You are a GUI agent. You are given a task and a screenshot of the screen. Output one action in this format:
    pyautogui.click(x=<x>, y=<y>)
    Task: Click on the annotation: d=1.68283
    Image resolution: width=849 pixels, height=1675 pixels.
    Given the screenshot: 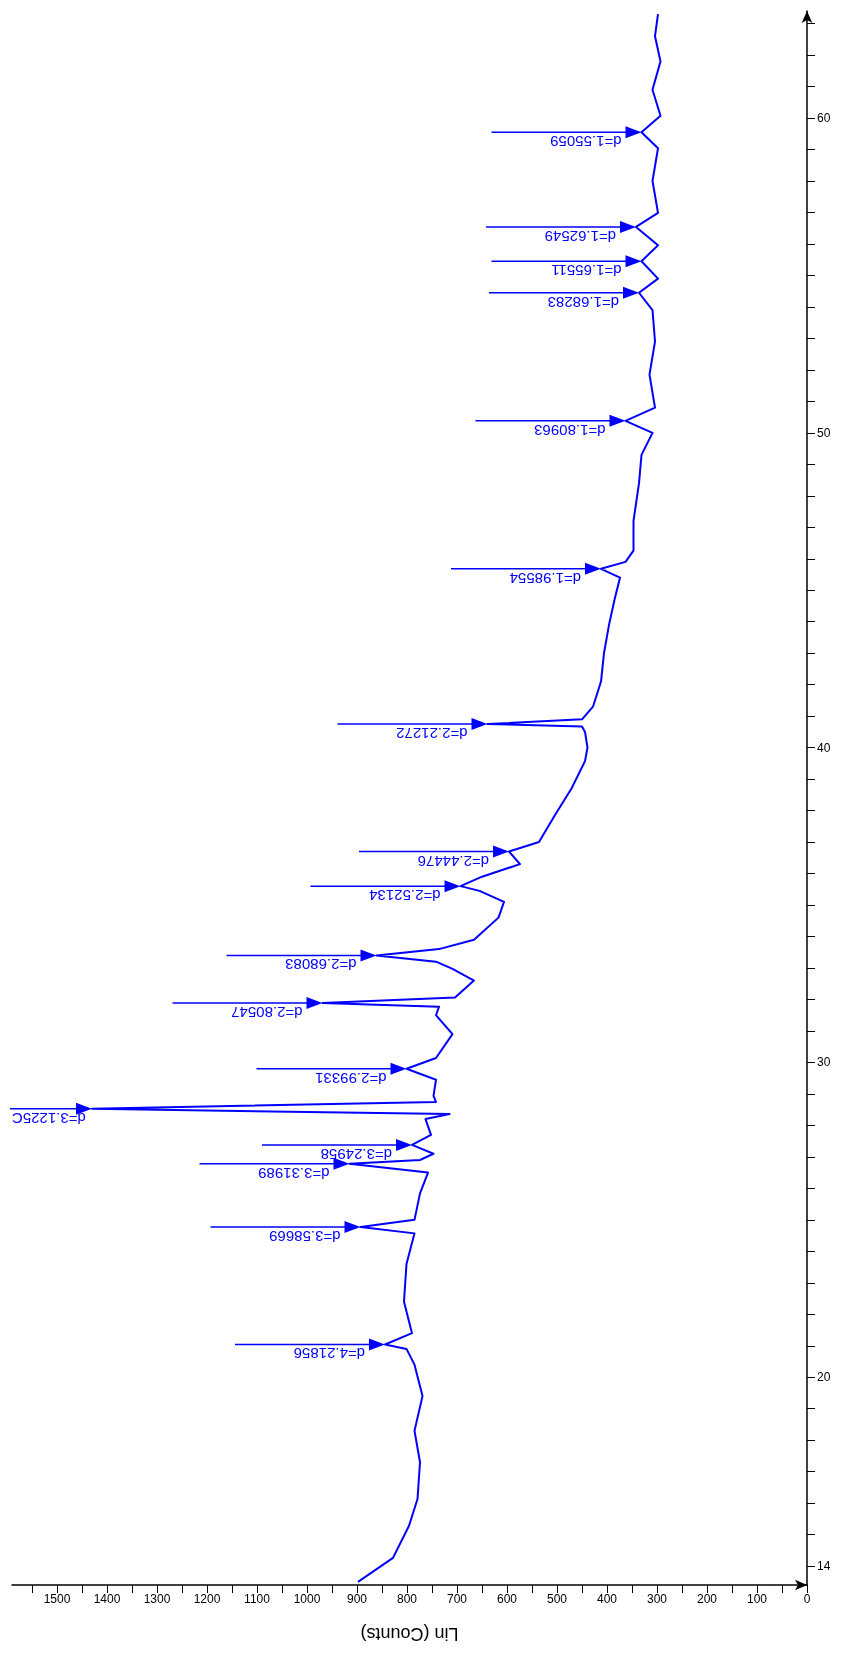 What is the action you would take?
    pyautogui.click(x=583, y=302)
    